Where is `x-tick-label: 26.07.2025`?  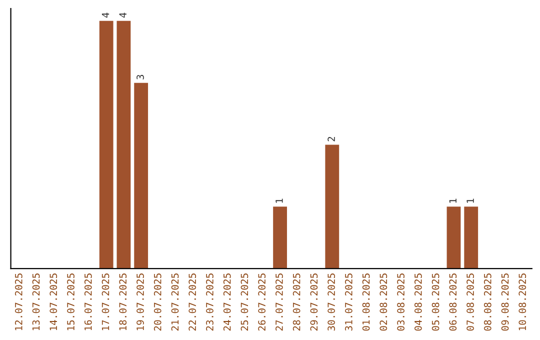 x-tick-label: 26.07.2025 is located at coordinates (262, 302).